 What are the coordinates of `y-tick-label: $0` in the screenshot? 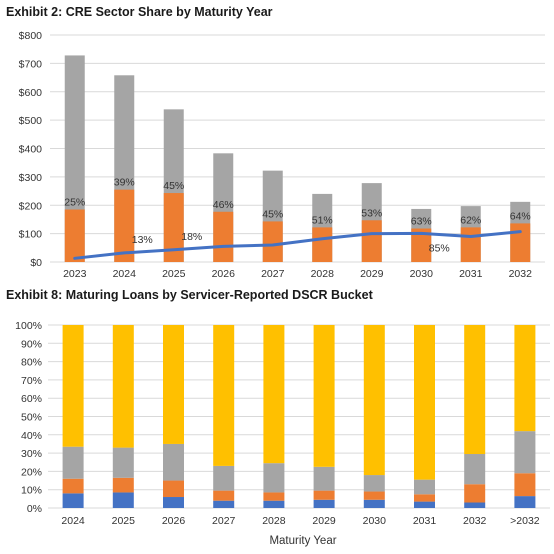 It's located at (36, 263).